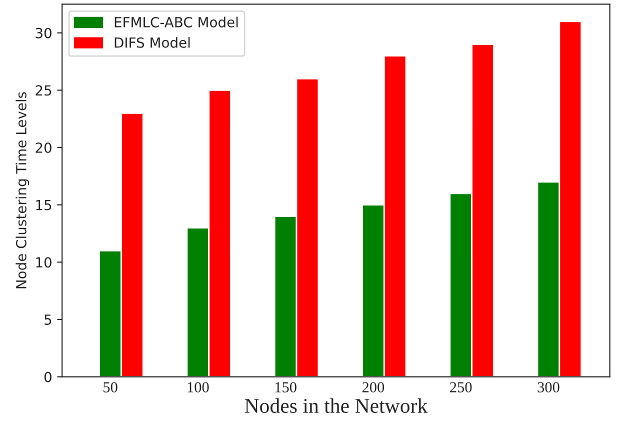 The height and width of the screenshot is (421, 621). Describe the element at coordinates (23, 190) in the screenshot. I see `y-axis-title: Node Clustering Time Levels` at that location.